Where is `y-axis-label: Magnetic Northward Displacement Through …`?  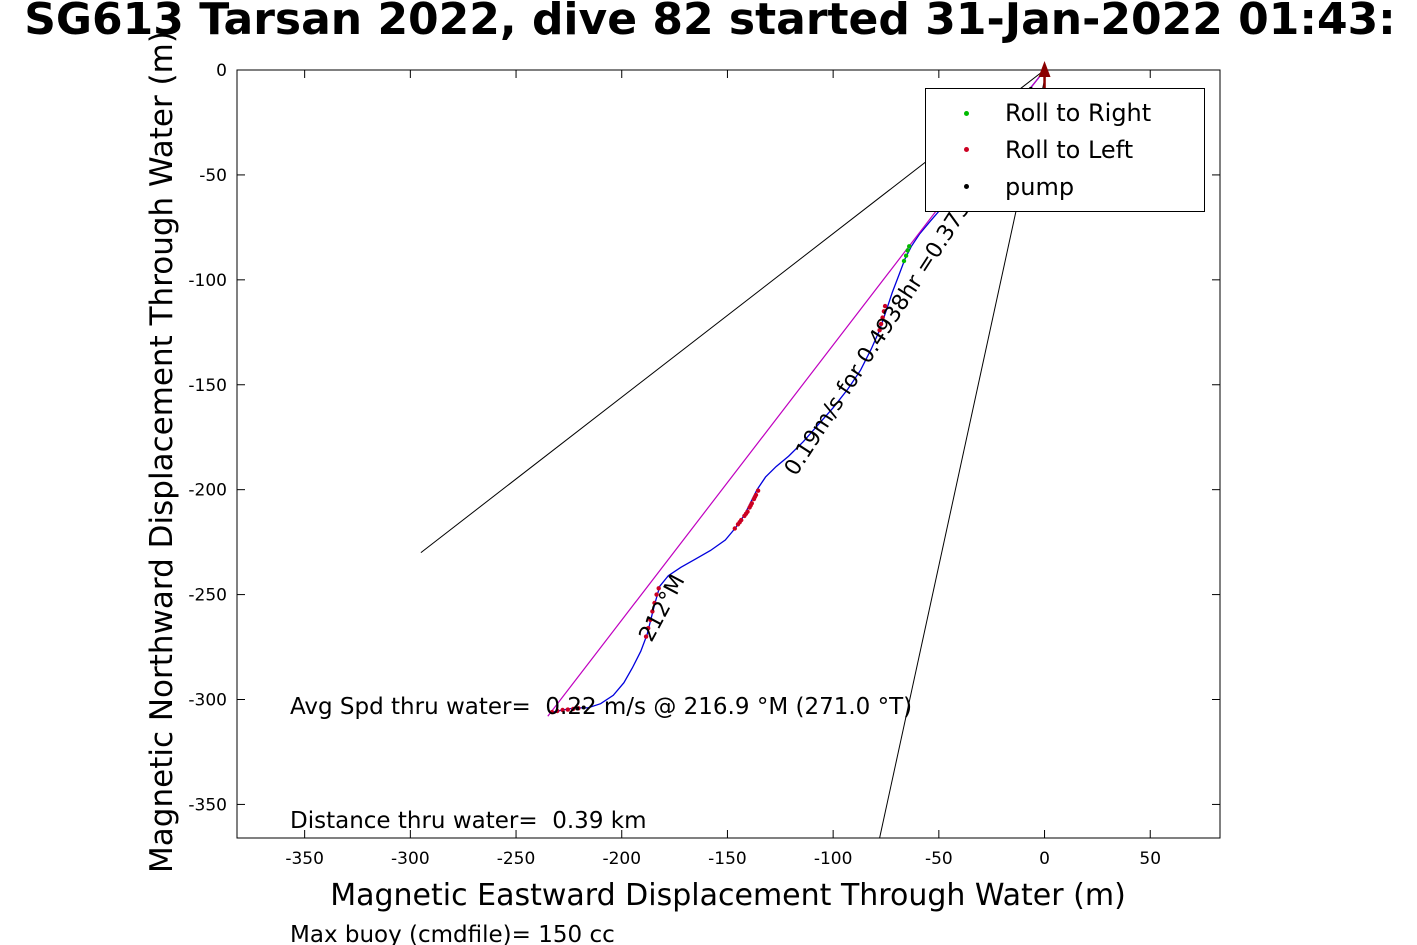
y-axis-label: Magnetic Northward Displacement Through … is located at coordinates (162, 452).